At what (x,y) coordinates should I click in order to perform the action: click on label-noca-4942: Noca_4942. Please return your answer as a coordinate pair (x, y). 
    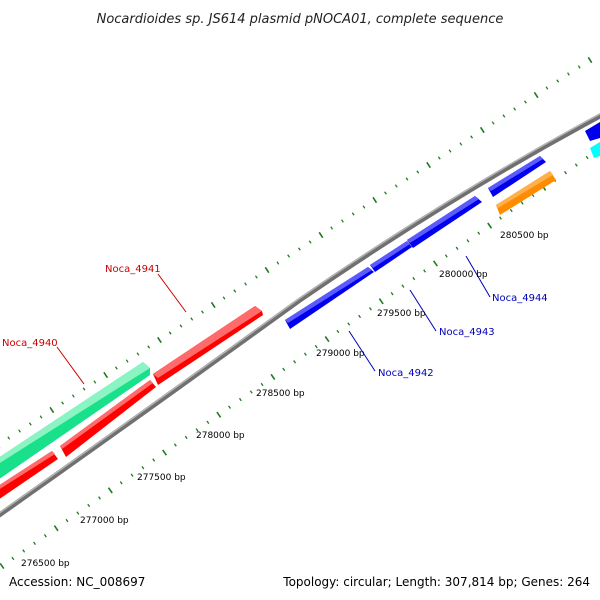
    Looking at the image, I should click on (406, 373).